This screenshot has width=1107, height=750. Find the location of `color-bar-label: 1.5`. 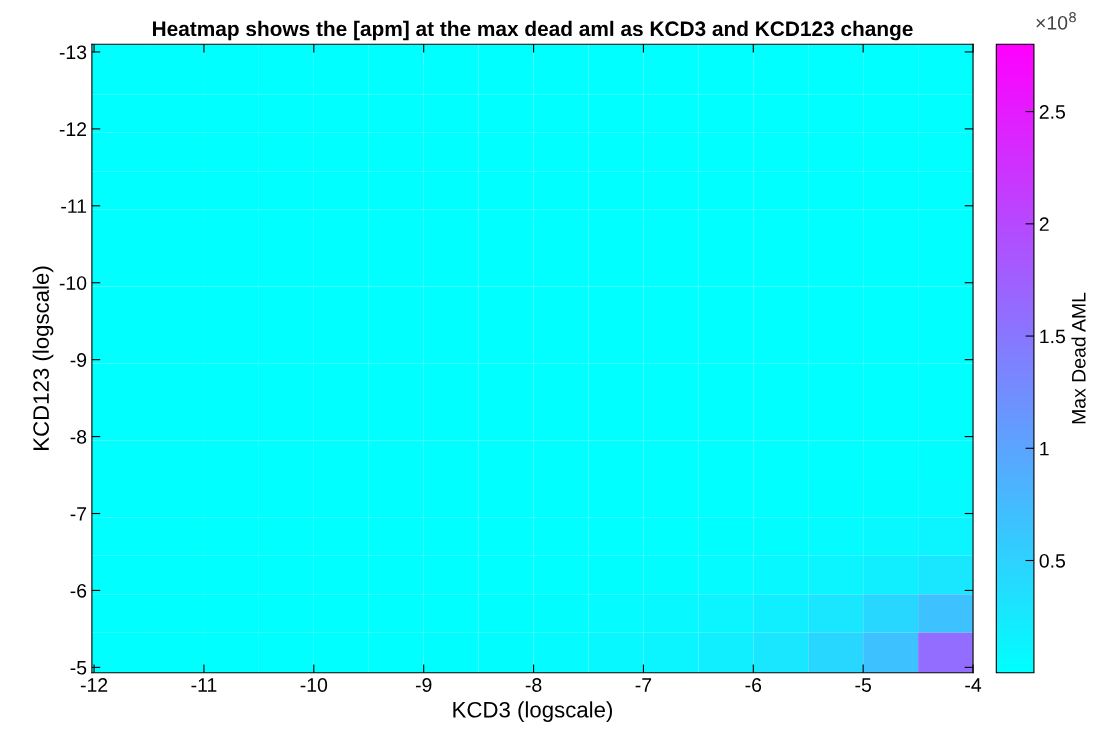

color-bar-label: 1.5 is located at coordinates (1053, 336).